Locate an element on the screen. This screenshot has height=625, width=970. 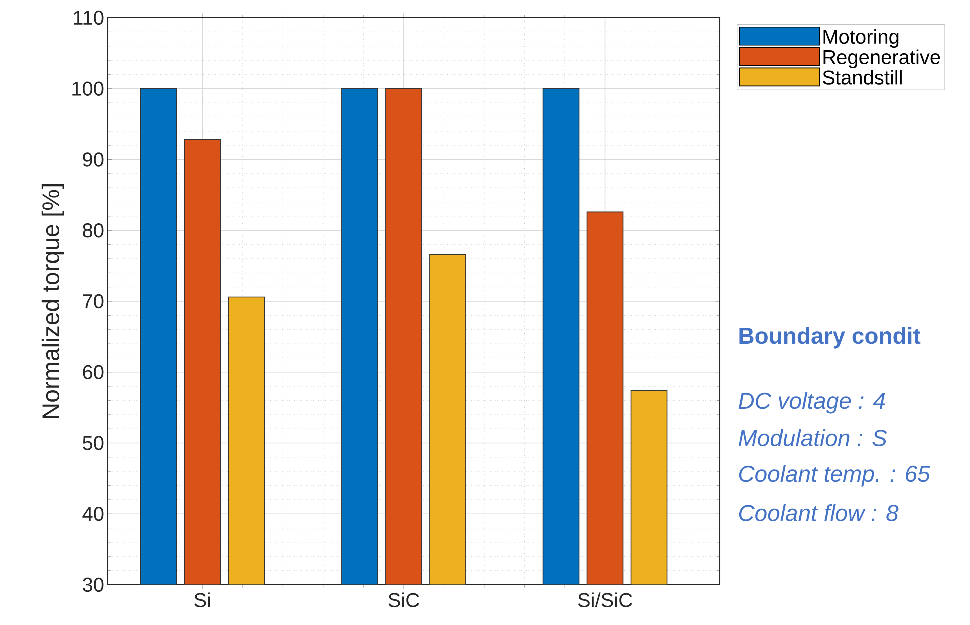
y-tick-label: 110 is located at coordinates (89, 18).